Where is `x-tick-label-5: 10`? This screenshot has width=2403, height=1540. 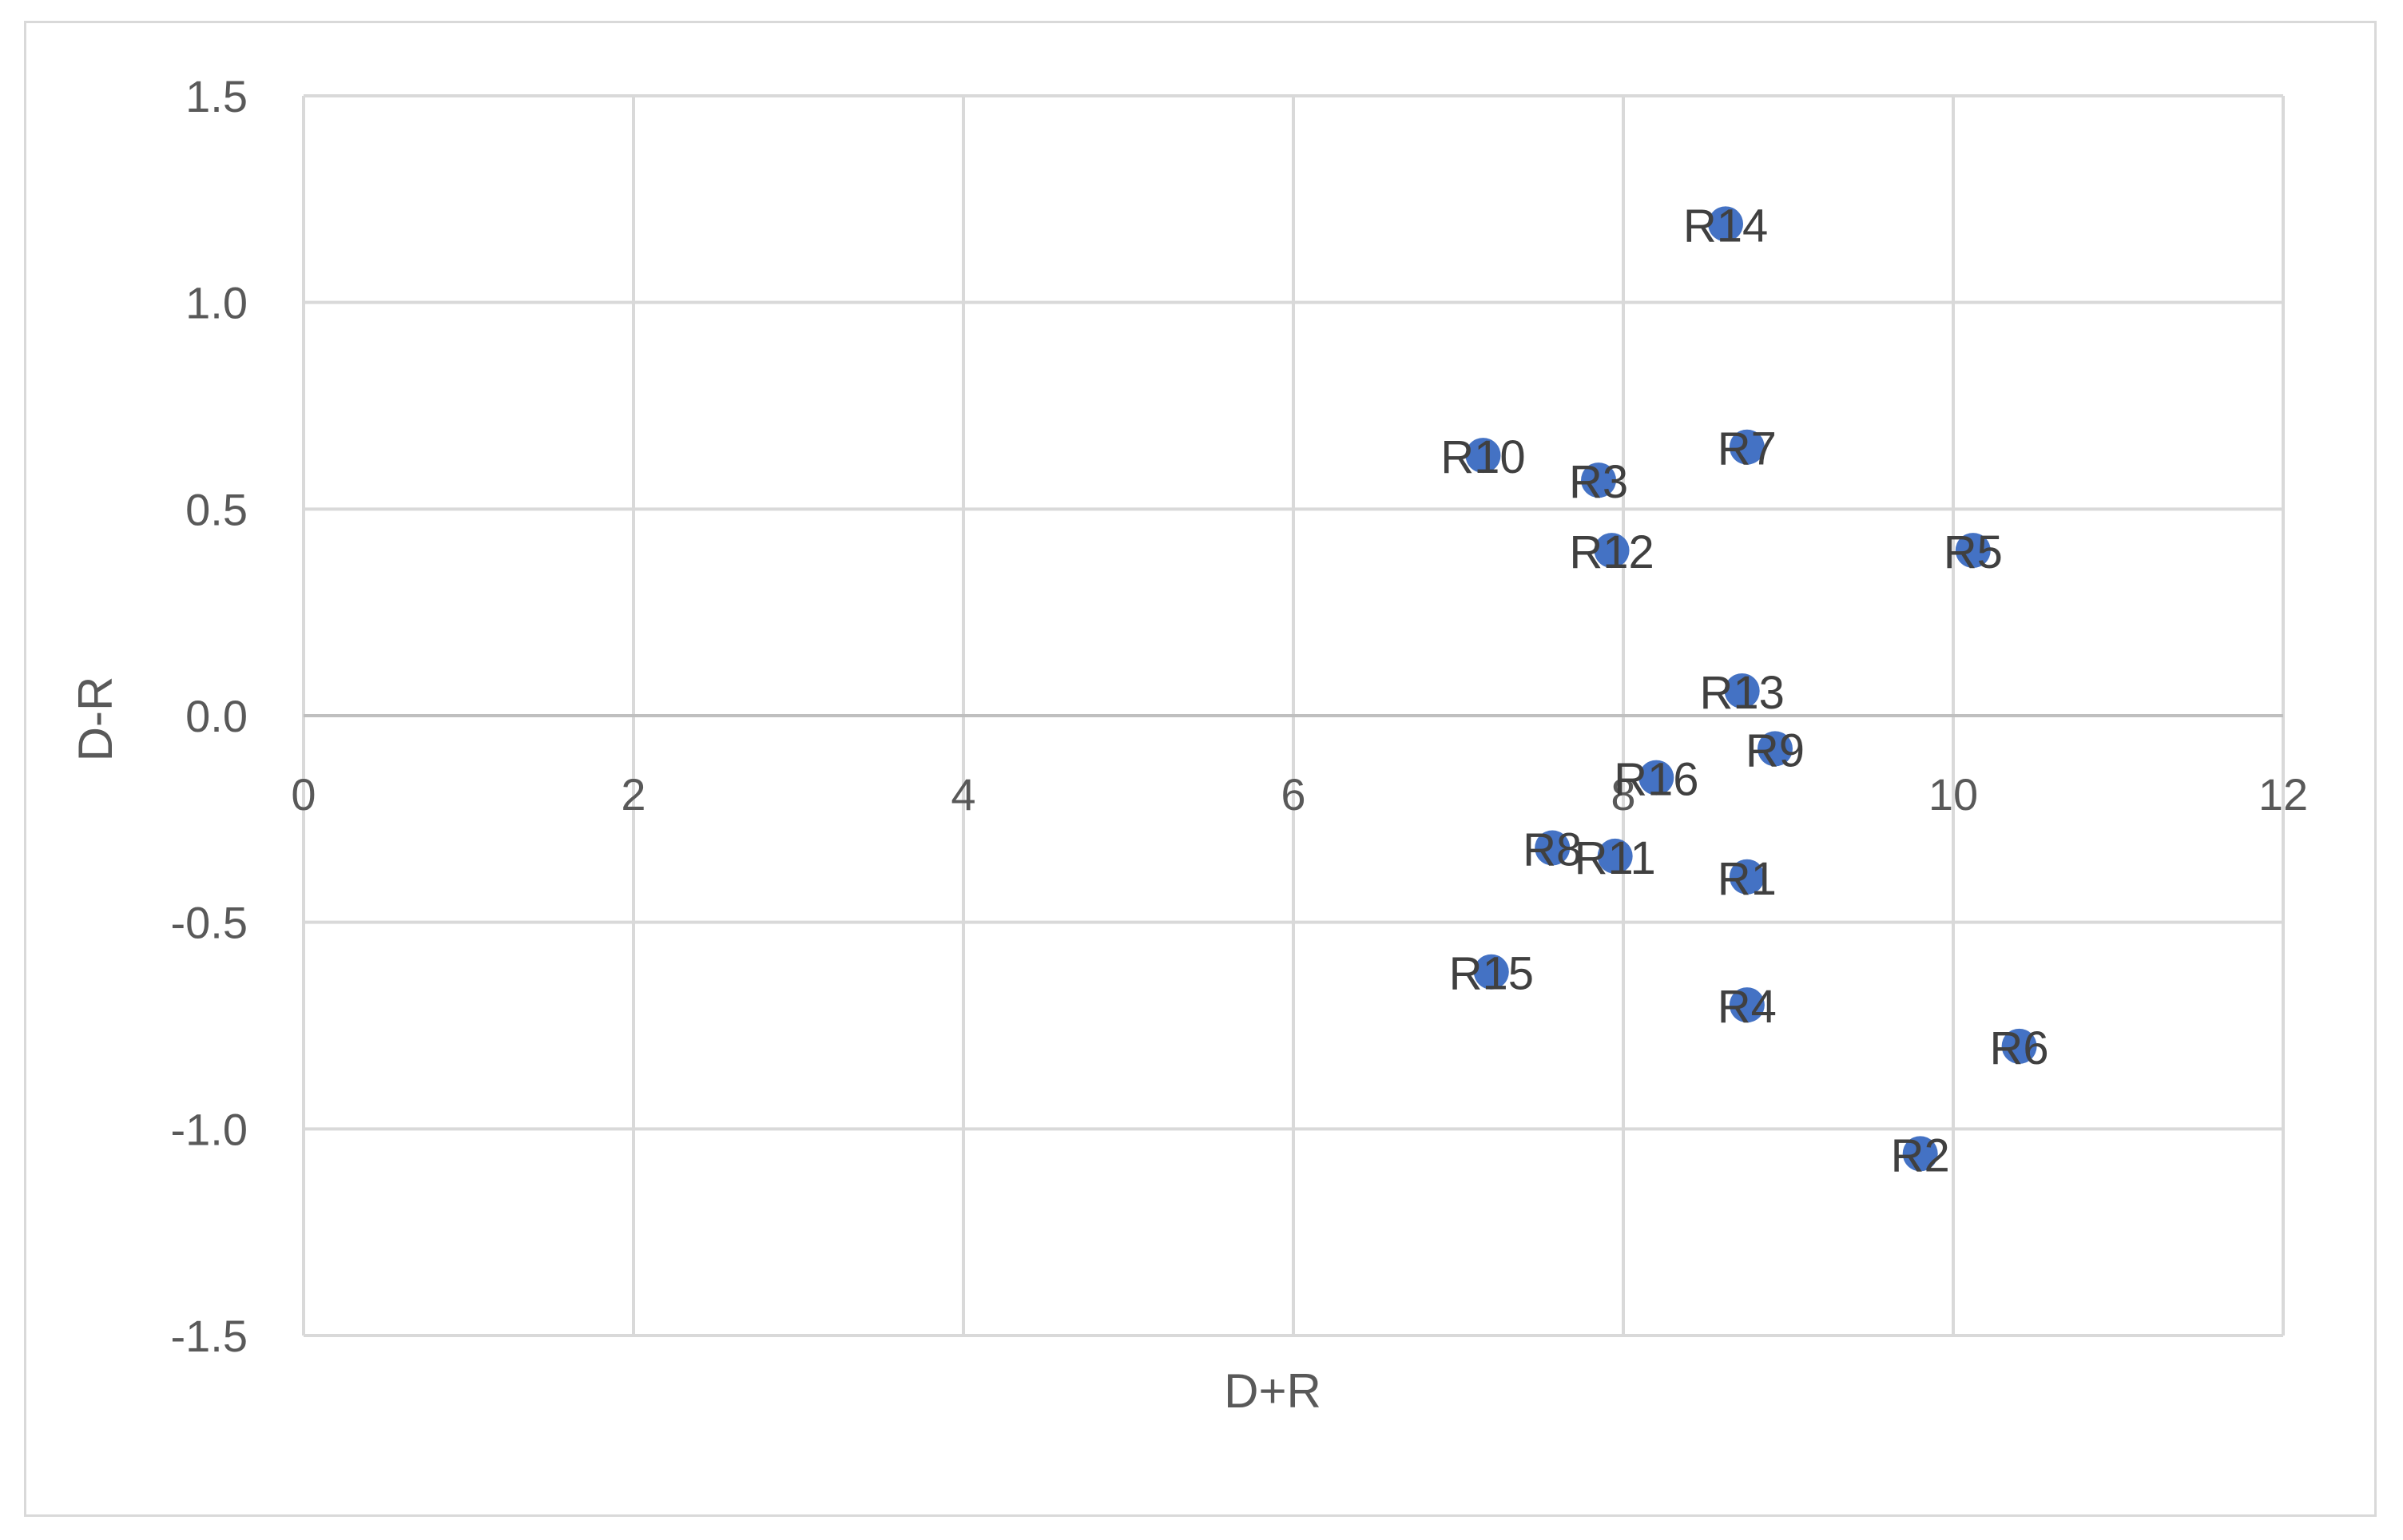 x-tick-label-5: 10 is located at coordinates (1953, 794).